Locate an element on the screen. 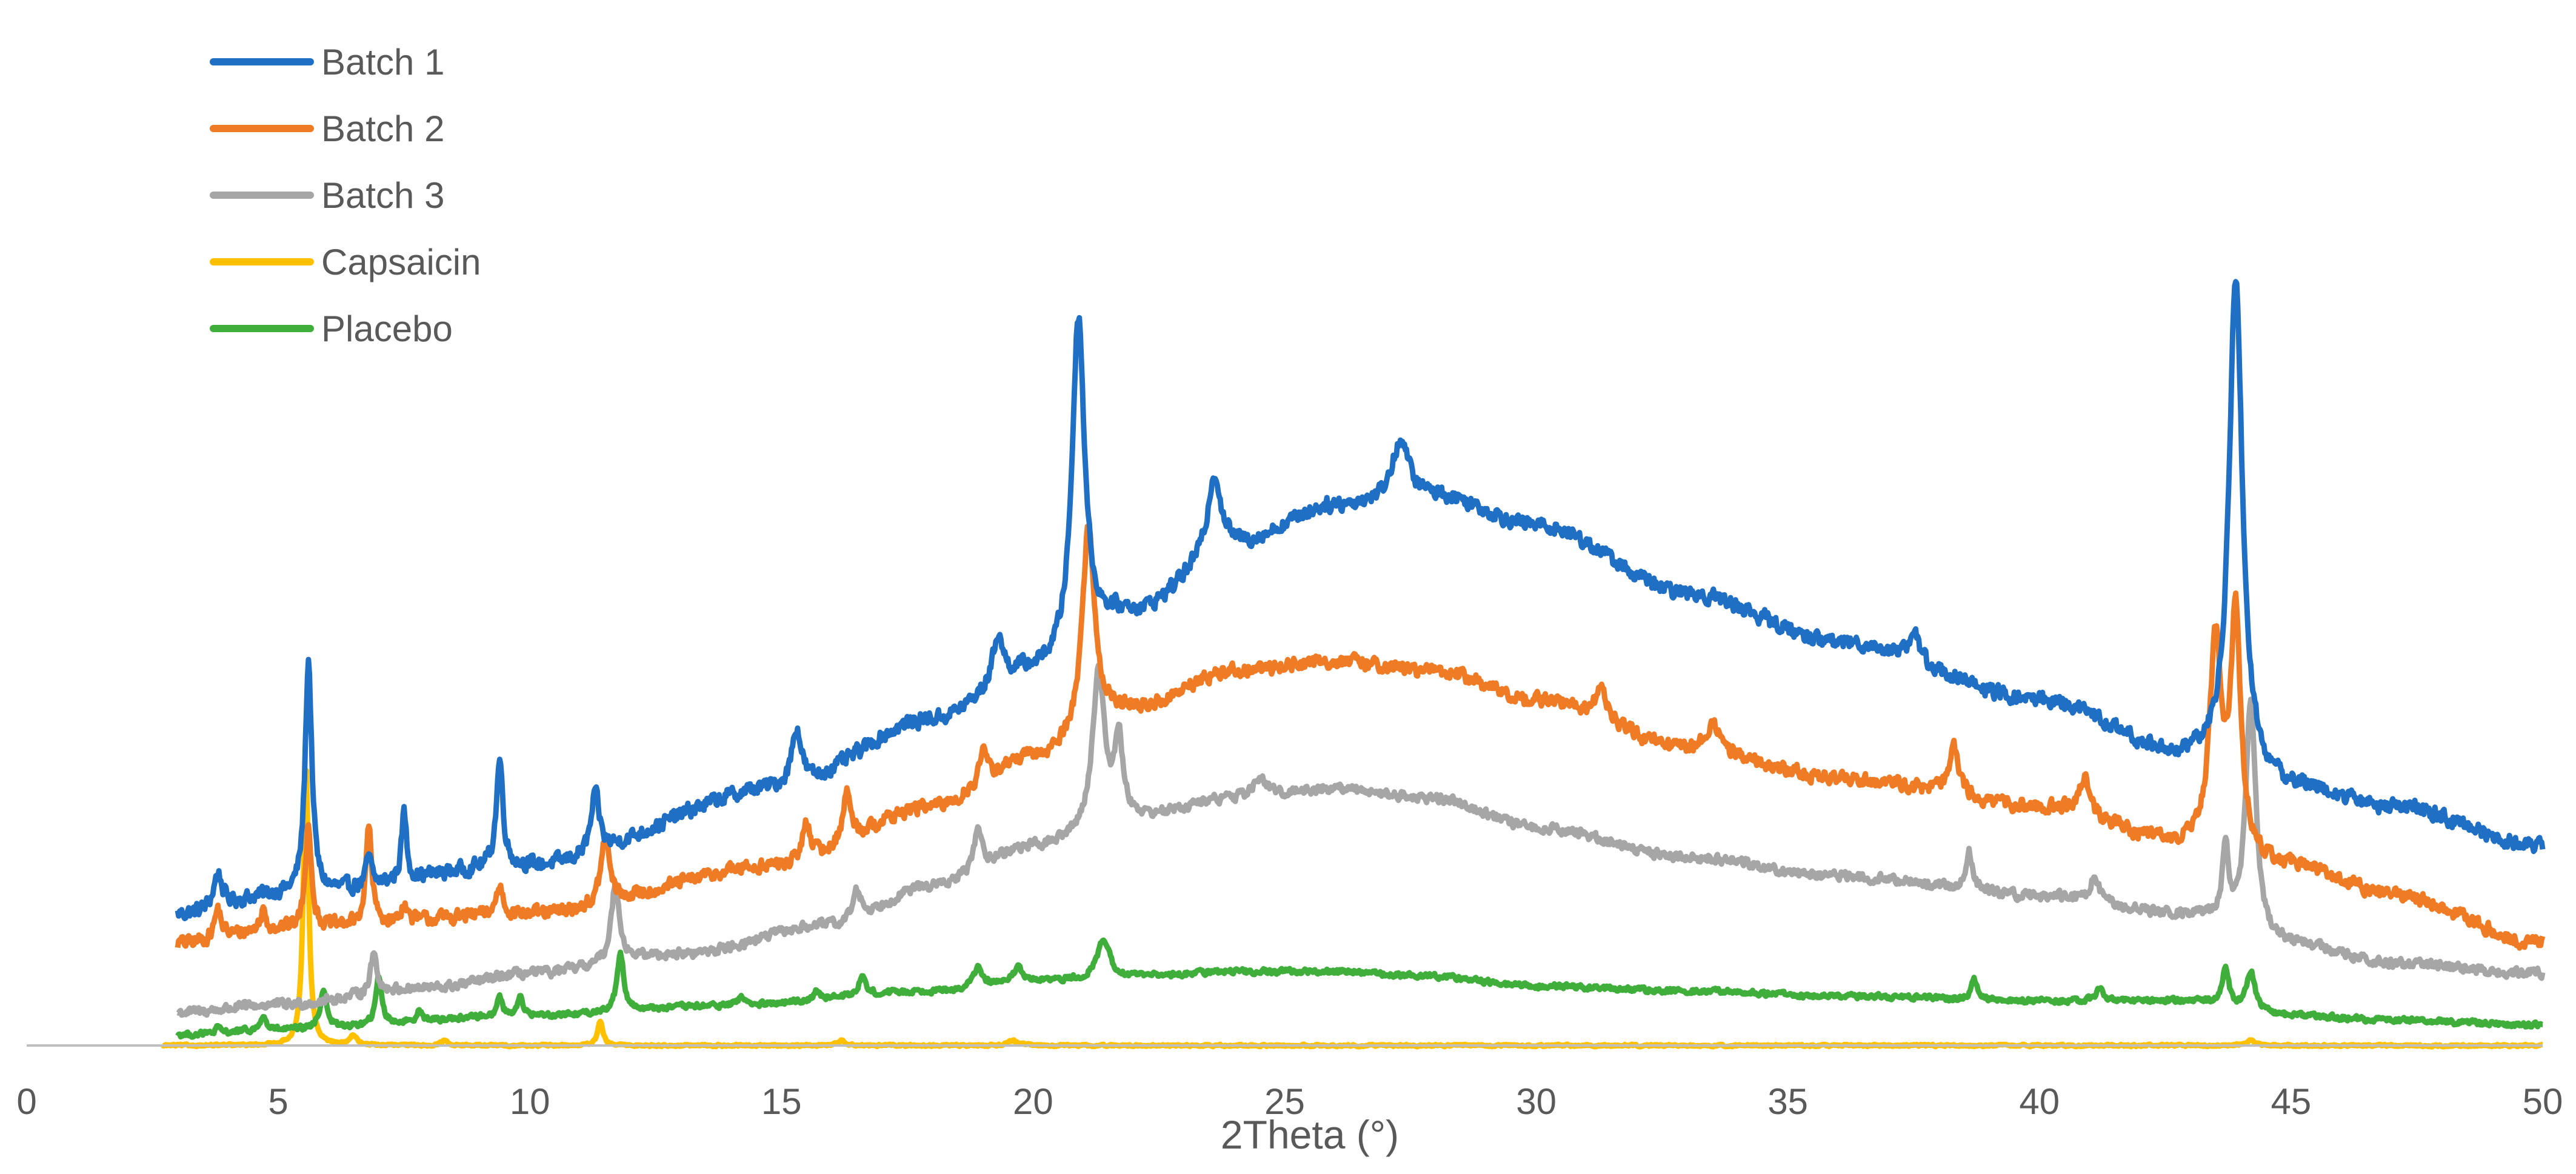  x-tick-label: 25 is located at coordinates (1284, 1101).